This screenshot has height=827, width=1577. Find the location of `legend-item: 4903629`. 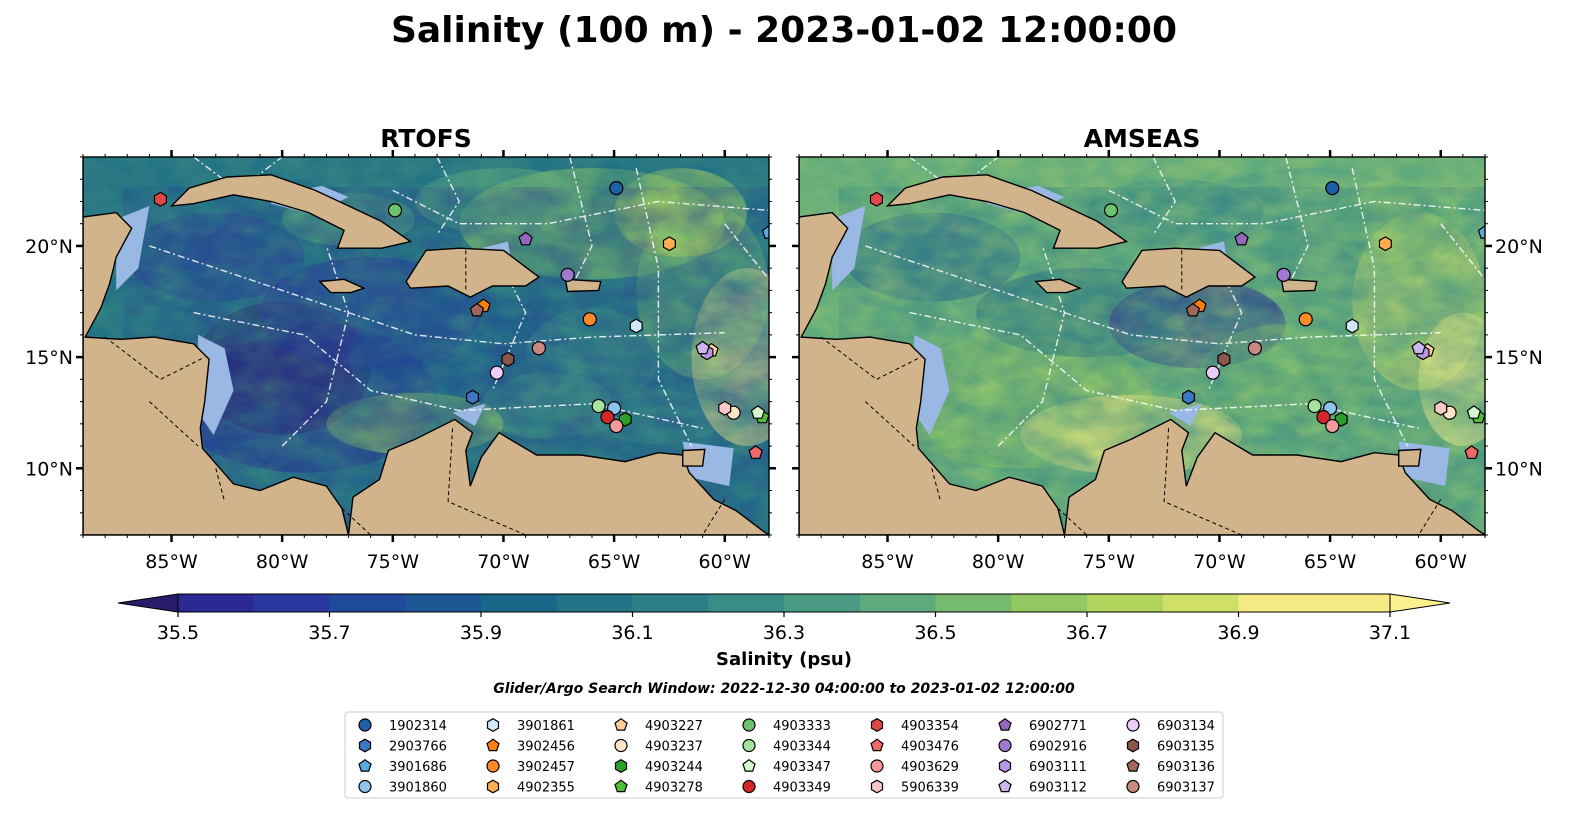

legend-item: 4903629 is located at coordinates (914, 767).